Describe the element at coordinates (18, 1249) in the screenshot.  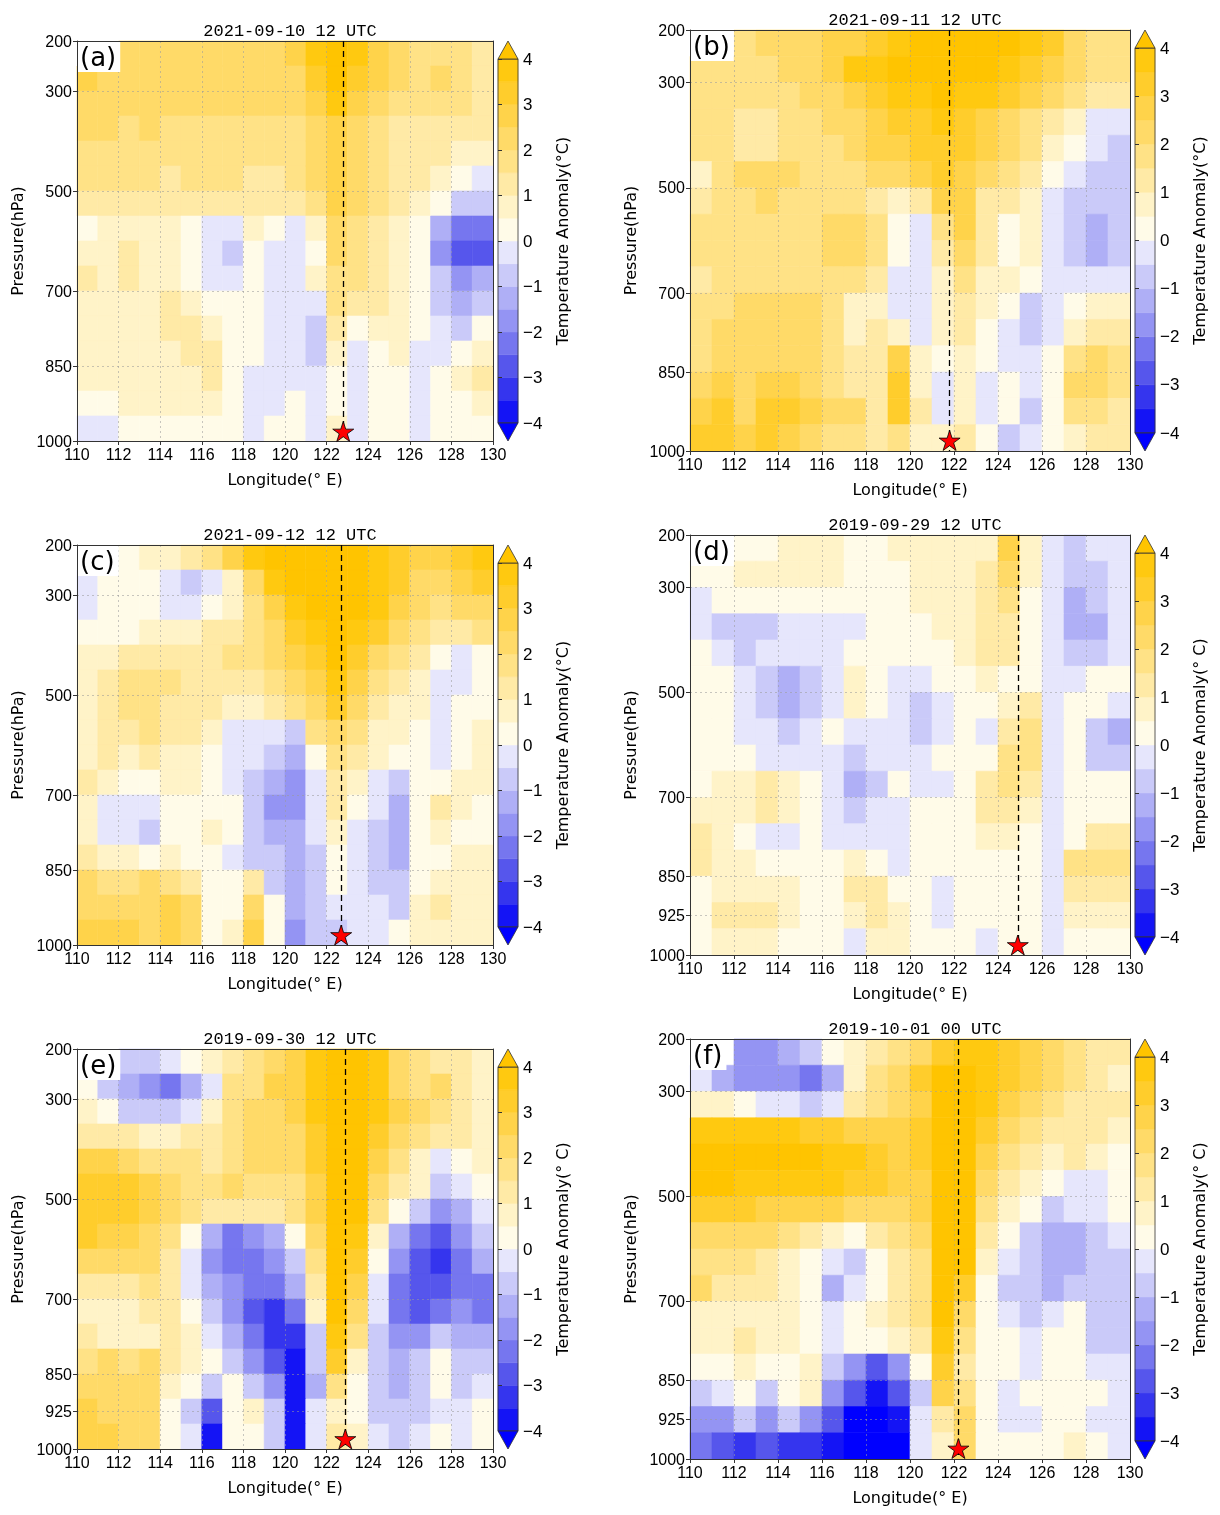
I see `y-axis-title: Pressure(hPa)` at that location.